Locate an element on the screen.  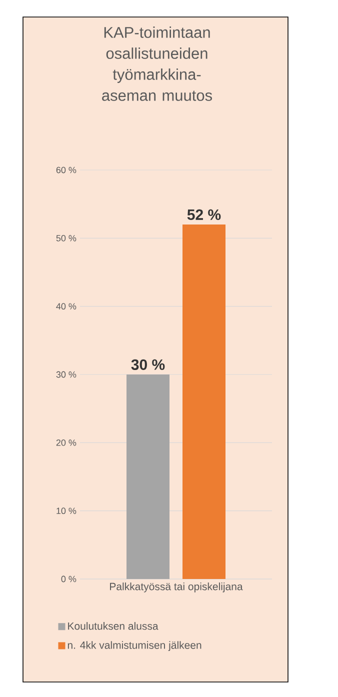
y-tick-label: 10 % is located at coordinates (66, 511).